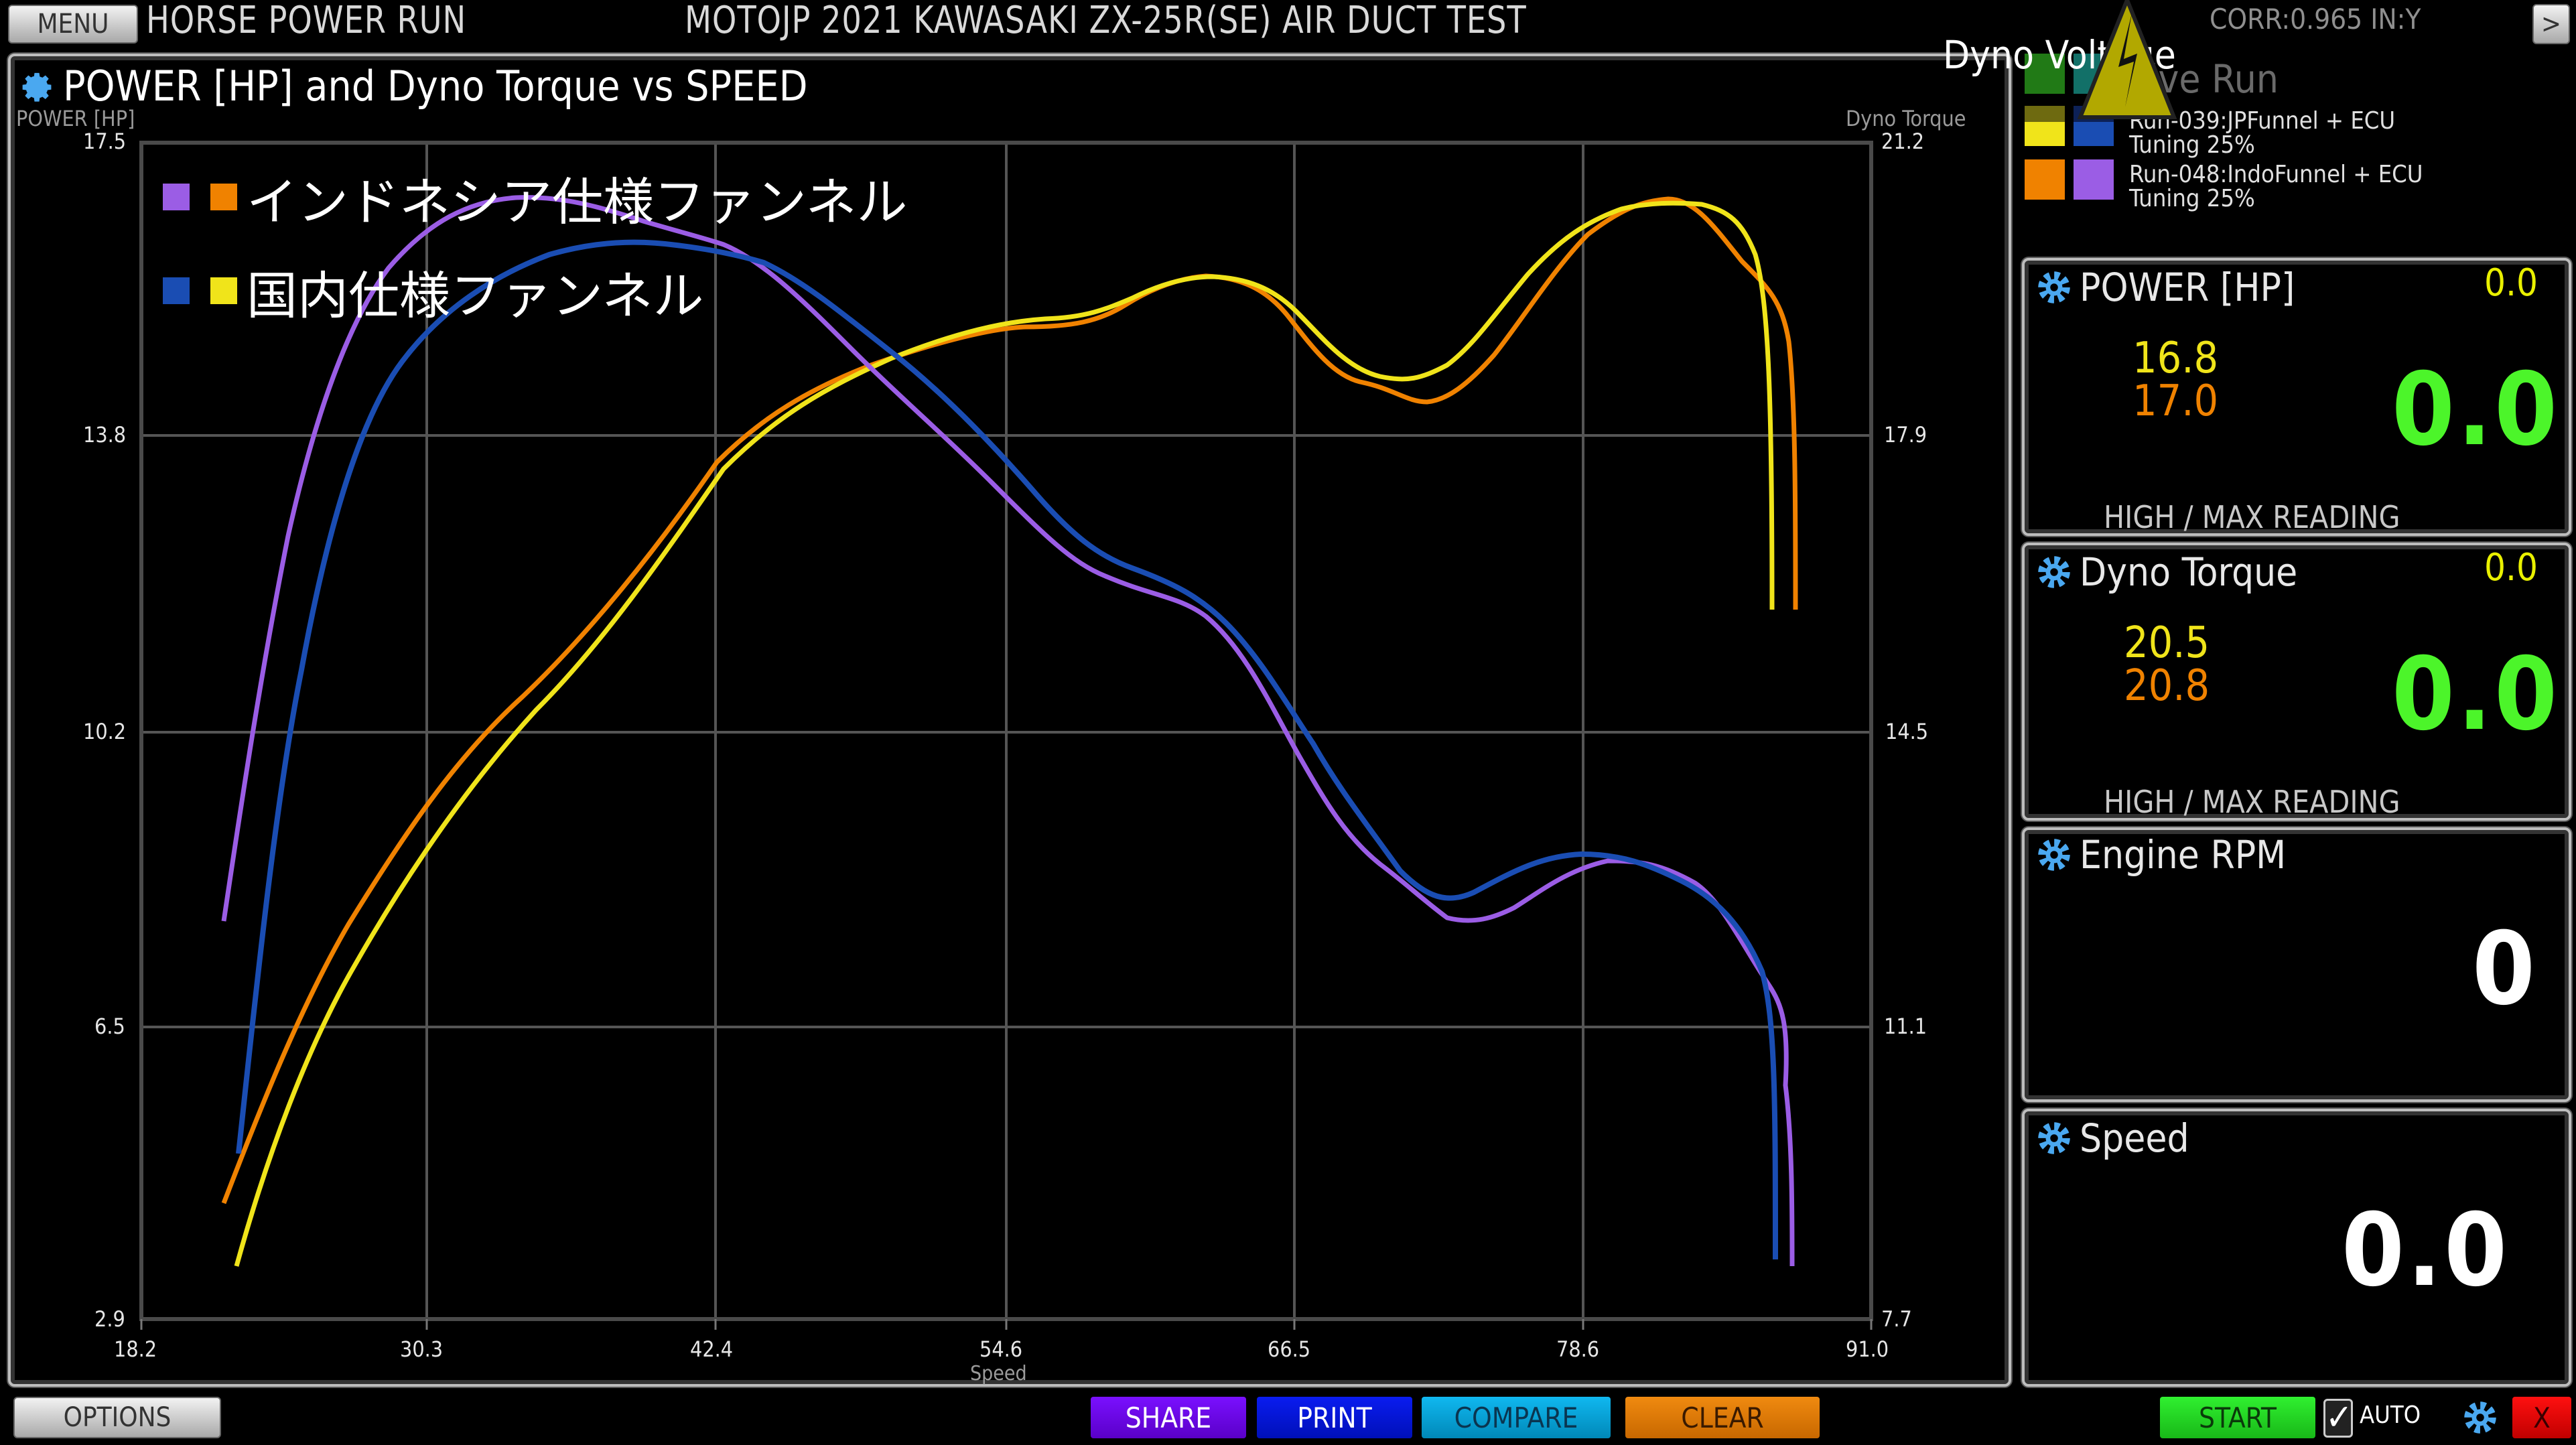 Image resolution: width=2576 pixels, height=1445 pixels. What do you see at coordinates (135, 1349) in the screenshot?
I see `x-tick: 18.2` at bounding box center [135, 1349].